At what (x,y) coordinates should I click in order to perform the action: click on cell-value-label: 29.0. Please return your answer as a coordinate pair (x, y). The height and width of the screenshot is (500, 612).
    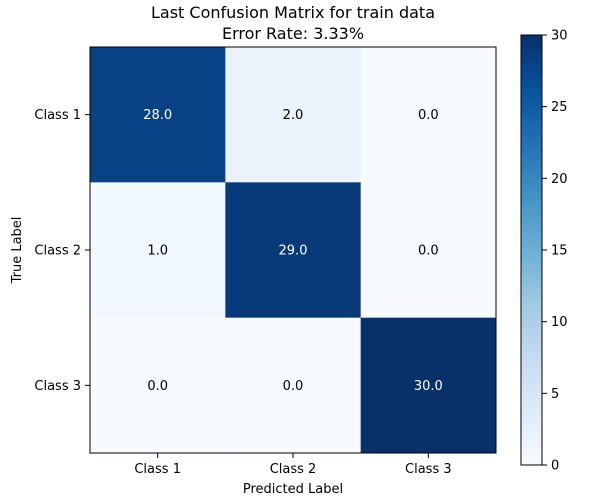
    Looking at the image, I should click on (293, 251).